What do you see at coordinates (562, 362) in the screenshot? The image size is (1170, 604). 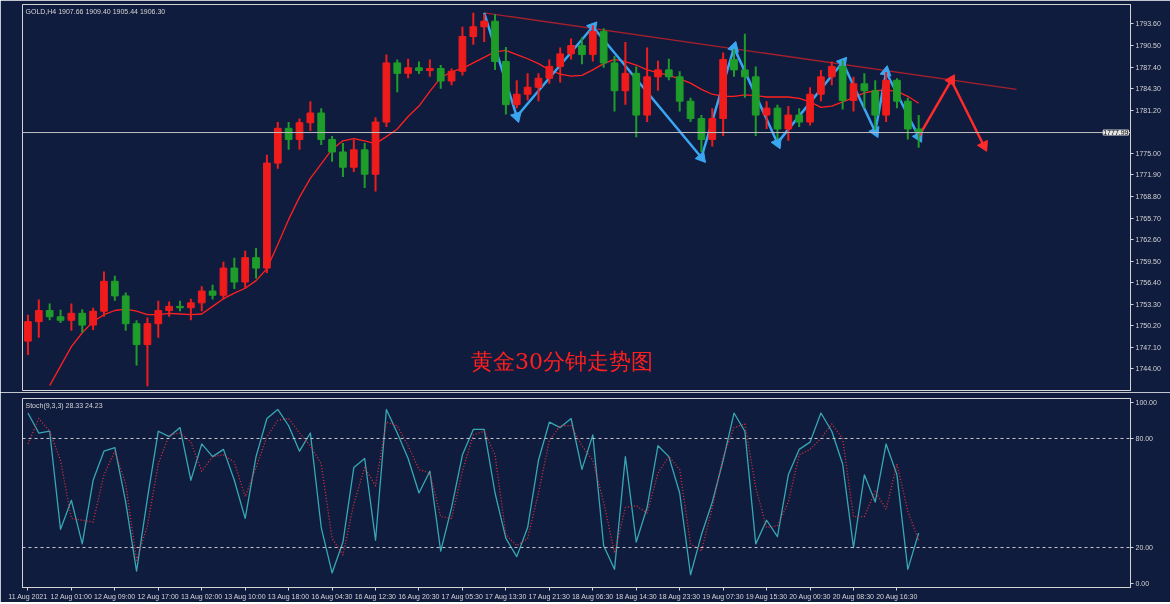 I see `text: 黄金30分钟走势图` at bounding box center [562, 362].